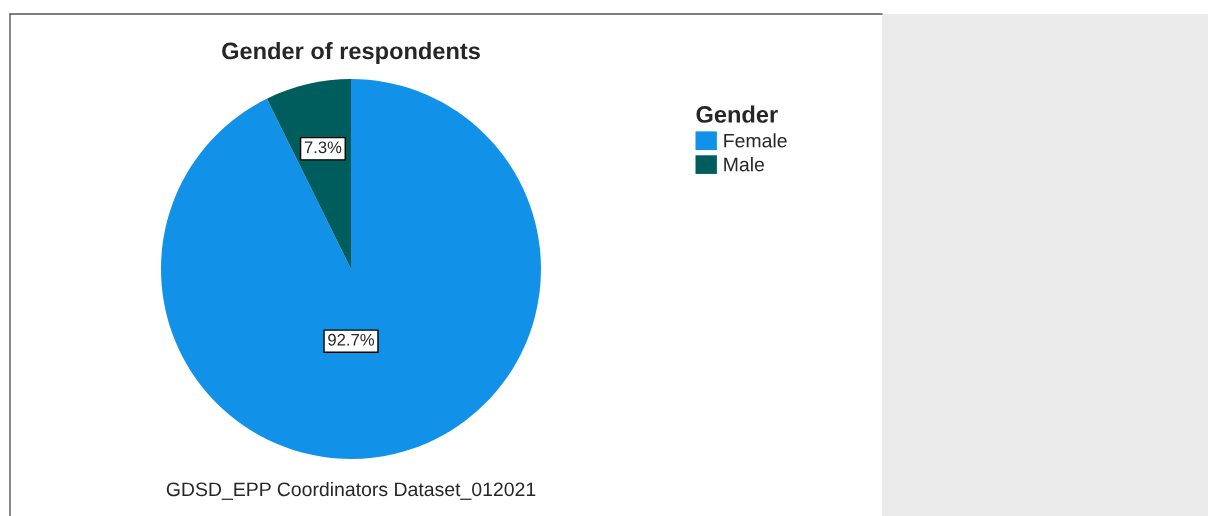  What do you see at coordinates (351, 53) in the screenshot?
I see `chart-title: Gender of respondents` at bounding box center [351, 53].